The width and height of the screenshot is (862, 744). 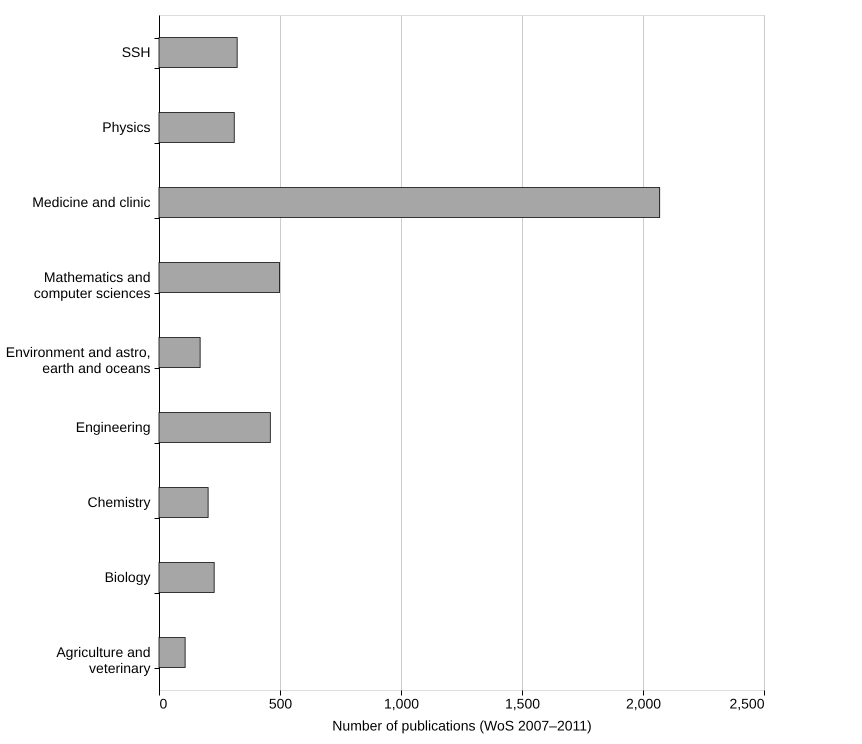 What do you see at coordinates (92, 285) in the screenshot?
I see `y-tick-label: Mathematics and computer sciences` at bounding box center [92, 285].